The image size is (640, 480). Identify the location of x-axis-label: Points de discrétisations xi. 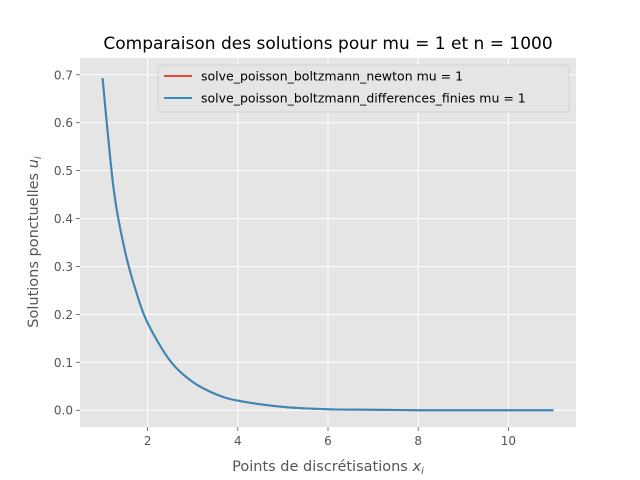
(328, 468).